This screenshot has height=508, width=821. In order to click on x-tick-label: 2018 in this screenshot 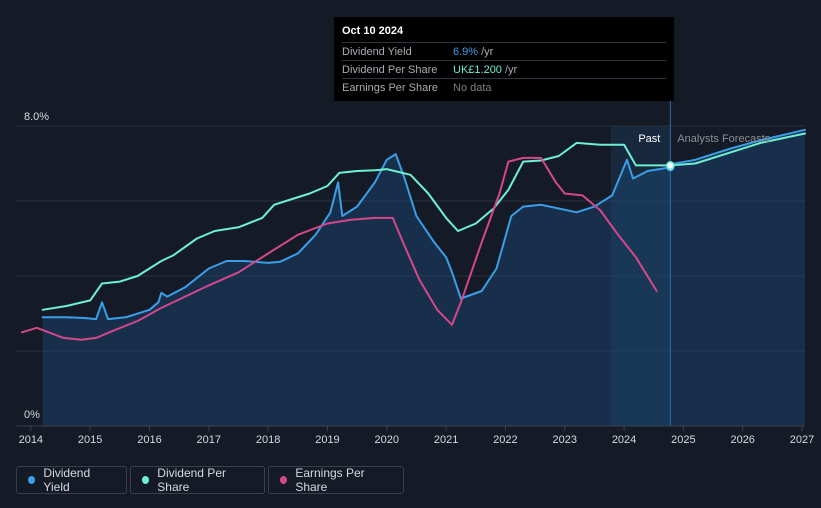, I will do `click(268, 440)`.